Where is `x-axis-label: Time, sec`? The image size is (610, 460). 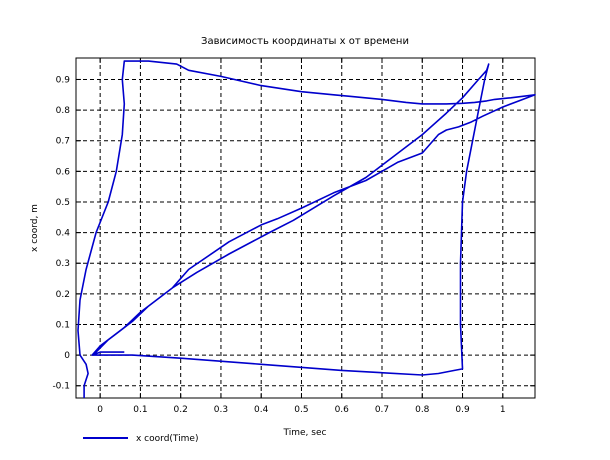 x-axis-label: Time, sec is located at coordinates (305, 433).